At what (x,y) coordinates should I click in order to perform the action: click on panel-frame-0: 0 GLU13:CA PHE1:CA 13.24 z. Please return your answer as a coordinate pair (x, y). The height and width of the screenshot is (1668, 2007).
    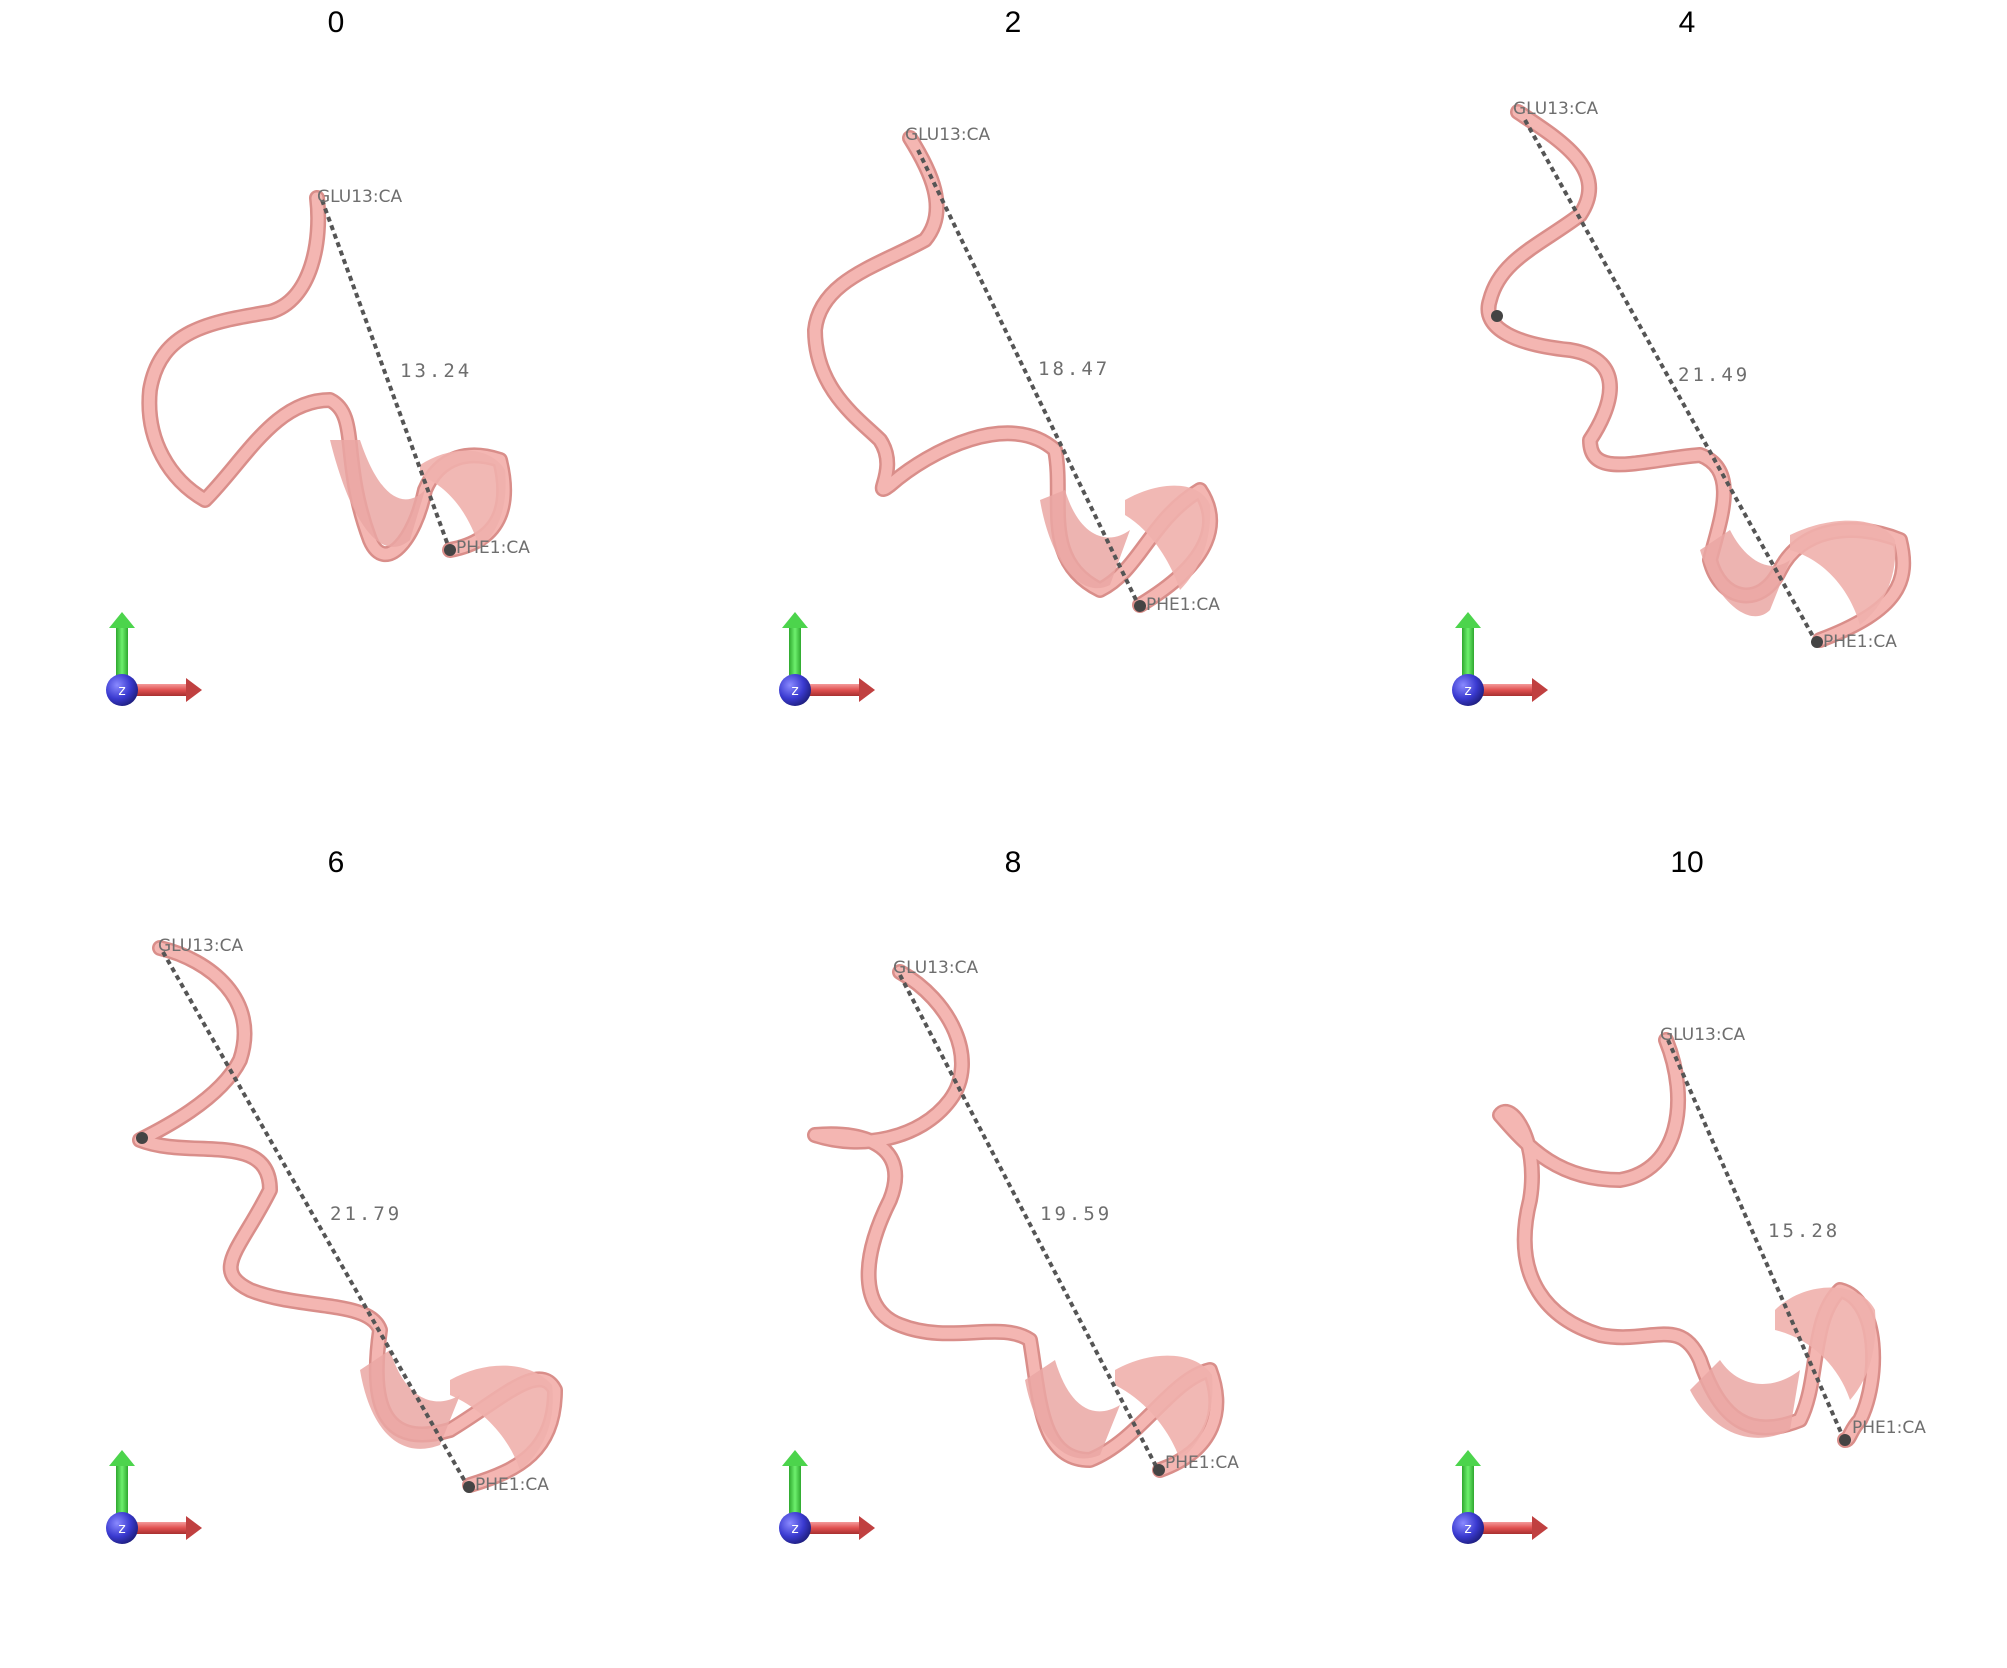
    Looking at the image, I should click on (318, 356).